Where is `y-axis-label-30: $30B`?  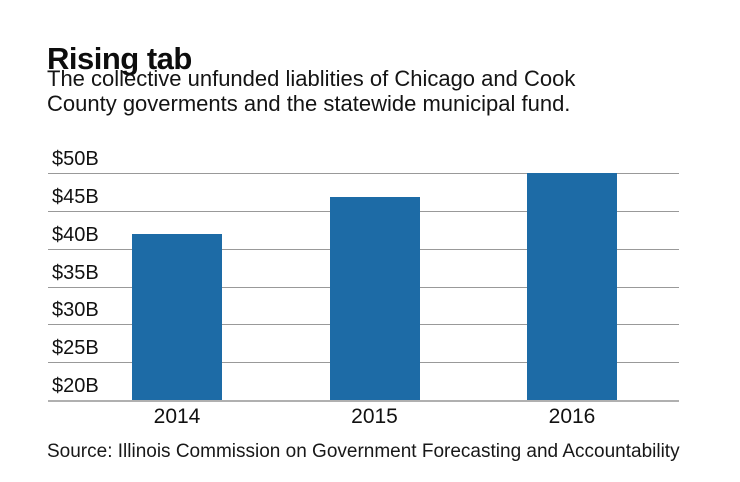 y-axis-label-30: $30B is located at coordinates (75, 310).